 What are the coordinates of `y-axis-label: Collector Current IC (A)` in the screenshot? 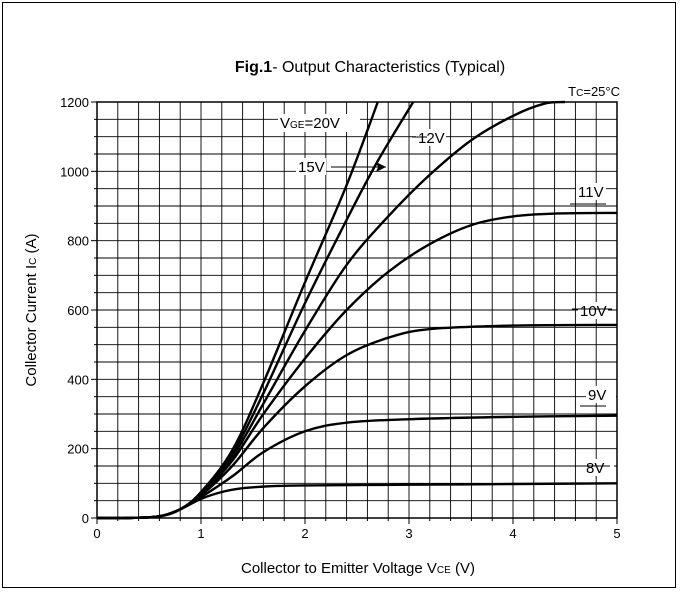 It's located at (31, 309).